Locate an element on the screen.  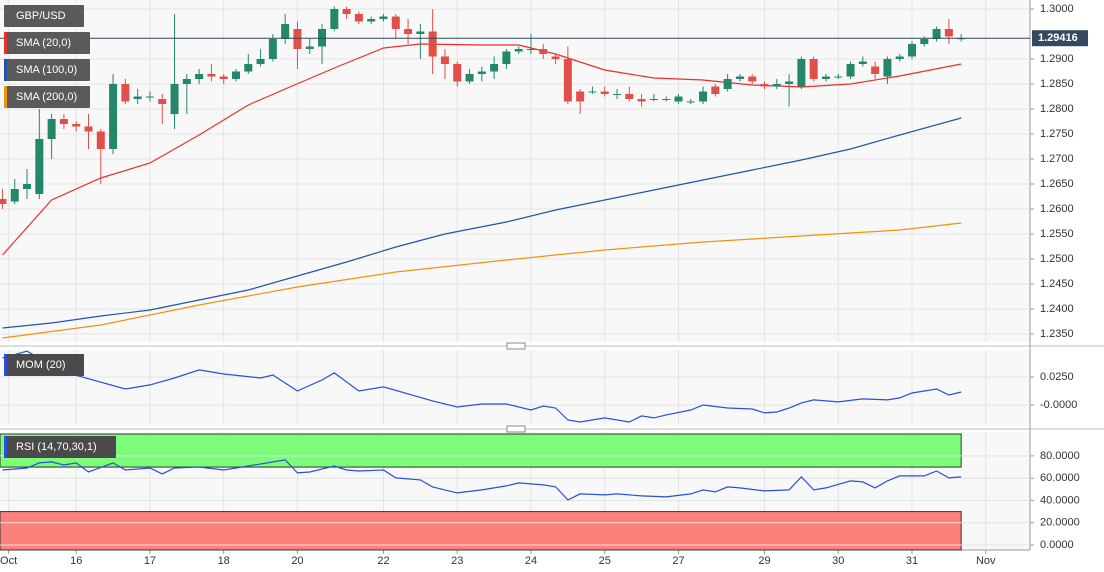
y-tick-label: 1.2550 is located at coordinates (1057, 234).